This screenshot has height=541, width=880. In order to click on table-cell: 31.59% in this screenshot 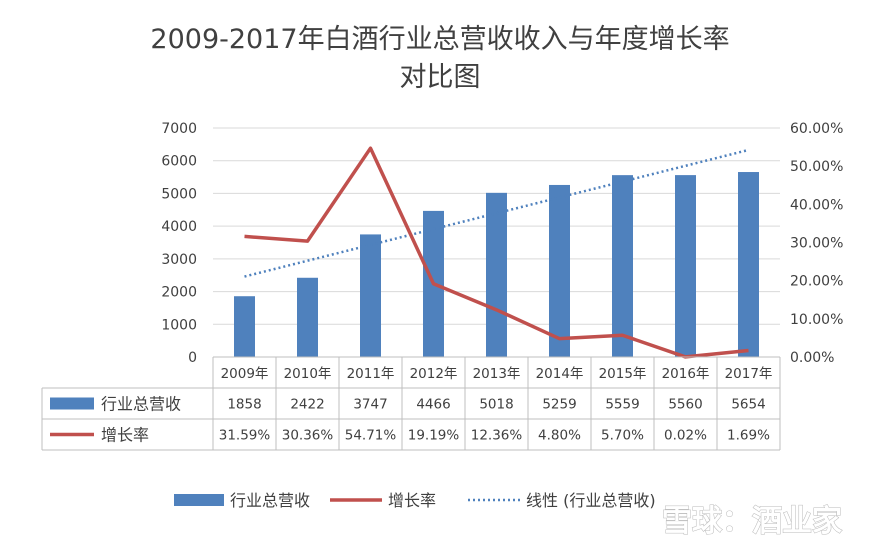, I will do `click(245, 436)`.